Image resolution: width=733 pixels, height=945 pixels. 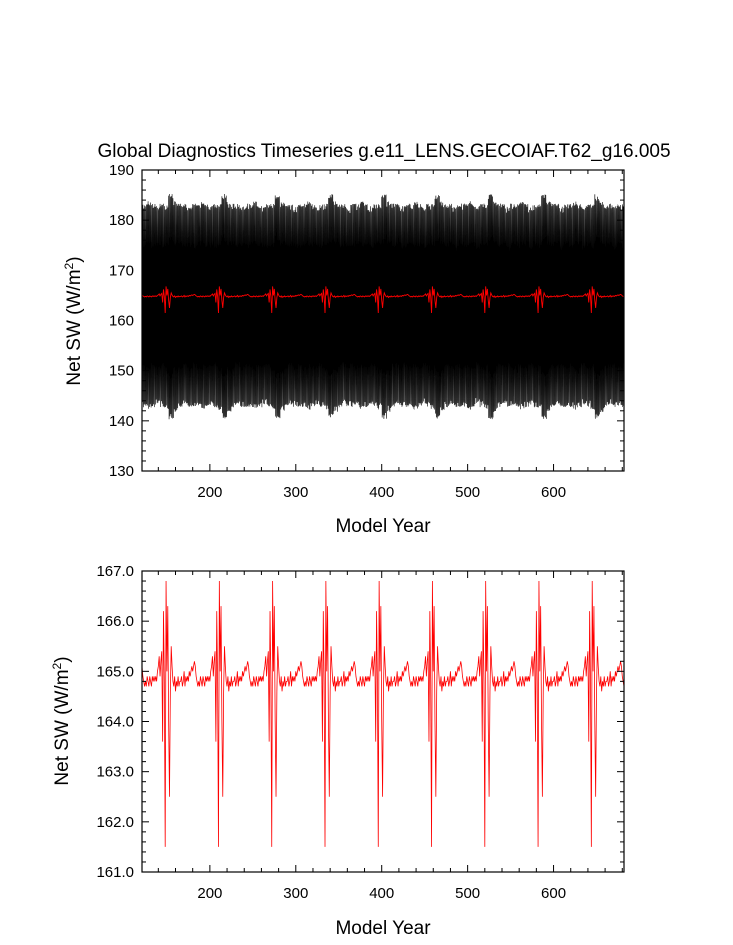 What do you see at coordinates (121, 220) in the screenshot?
I see `y-tick-label: 180` at bounding box center [121, 220].